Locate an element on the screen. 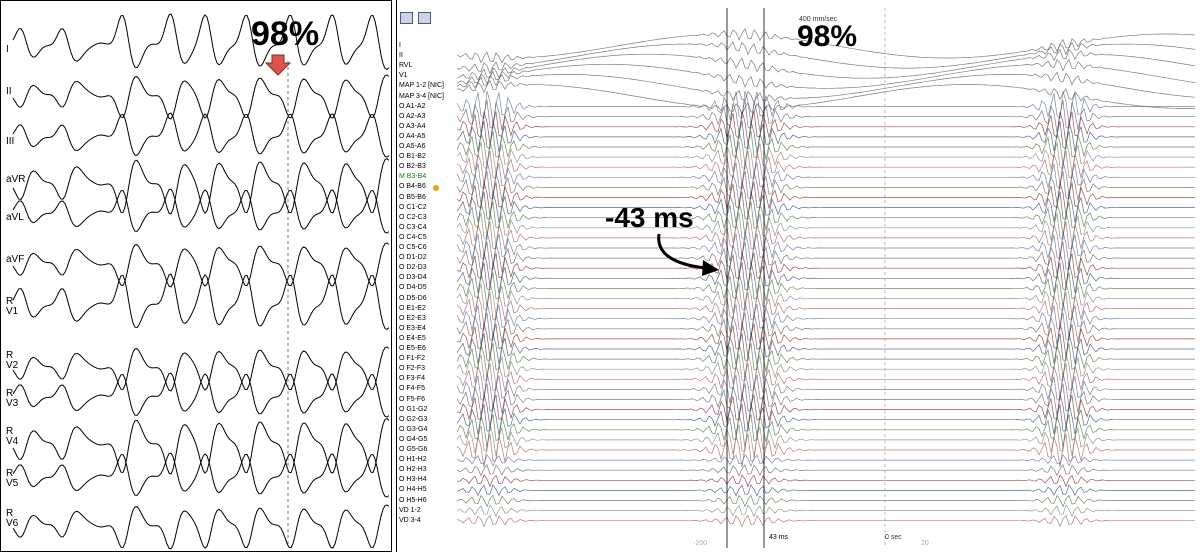 This screenshot has width=1200, height=553. settings-icon is located at coordinates (424, 18).